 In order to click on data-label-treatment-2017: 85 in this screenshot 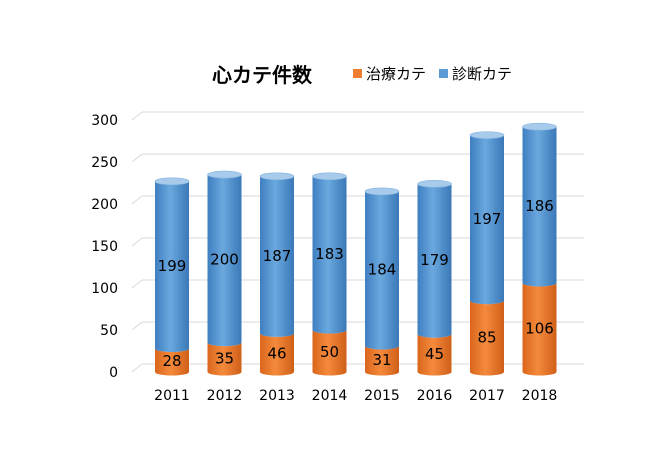, I will do `click(486, 337)`.